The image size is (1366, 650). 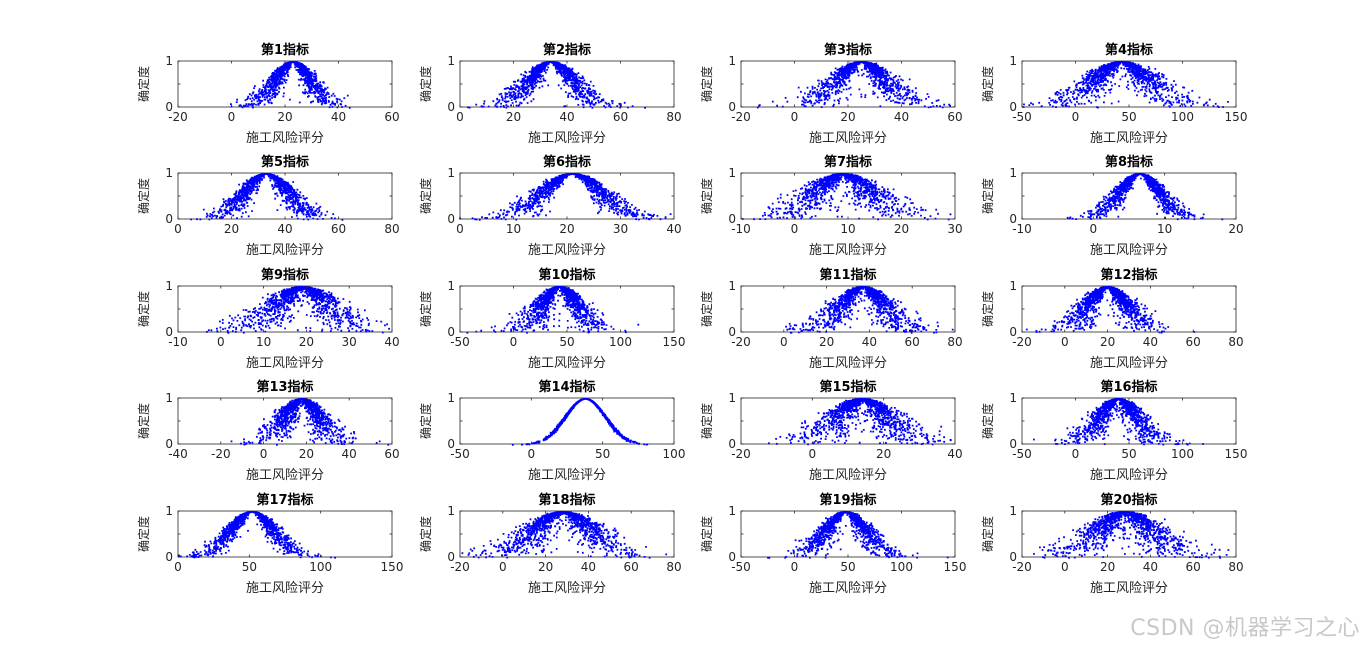 I want to click on subplot-title: 第15指标, so click(x=847, y=387).